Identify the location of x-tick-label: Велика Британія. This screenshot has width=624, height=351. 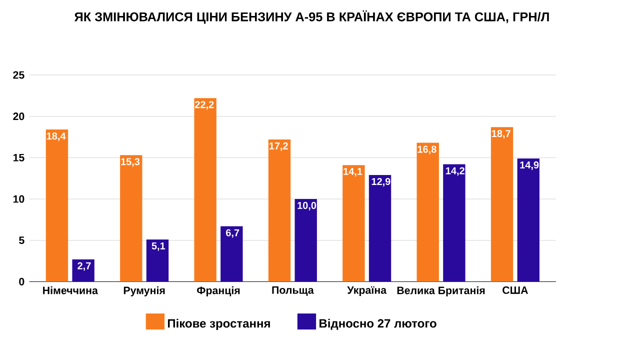
(441, 291).